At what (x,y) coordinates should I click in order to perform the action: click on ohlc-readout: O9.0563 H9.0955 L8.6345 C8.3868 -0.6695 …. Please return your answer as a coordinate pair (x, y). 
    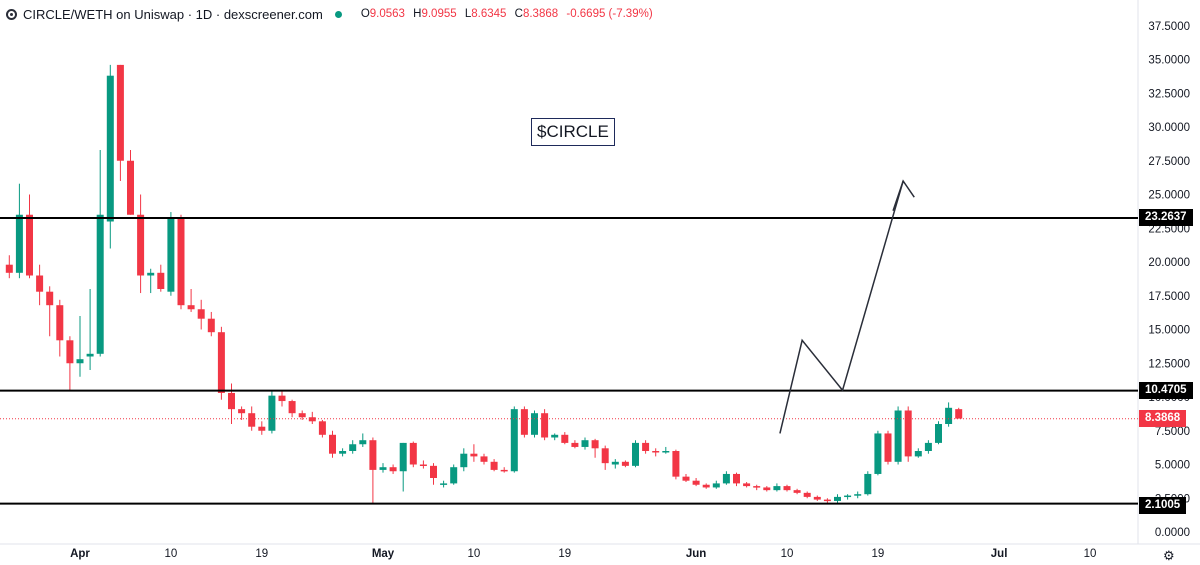
    Looking at the image, I should click on (504, 14).